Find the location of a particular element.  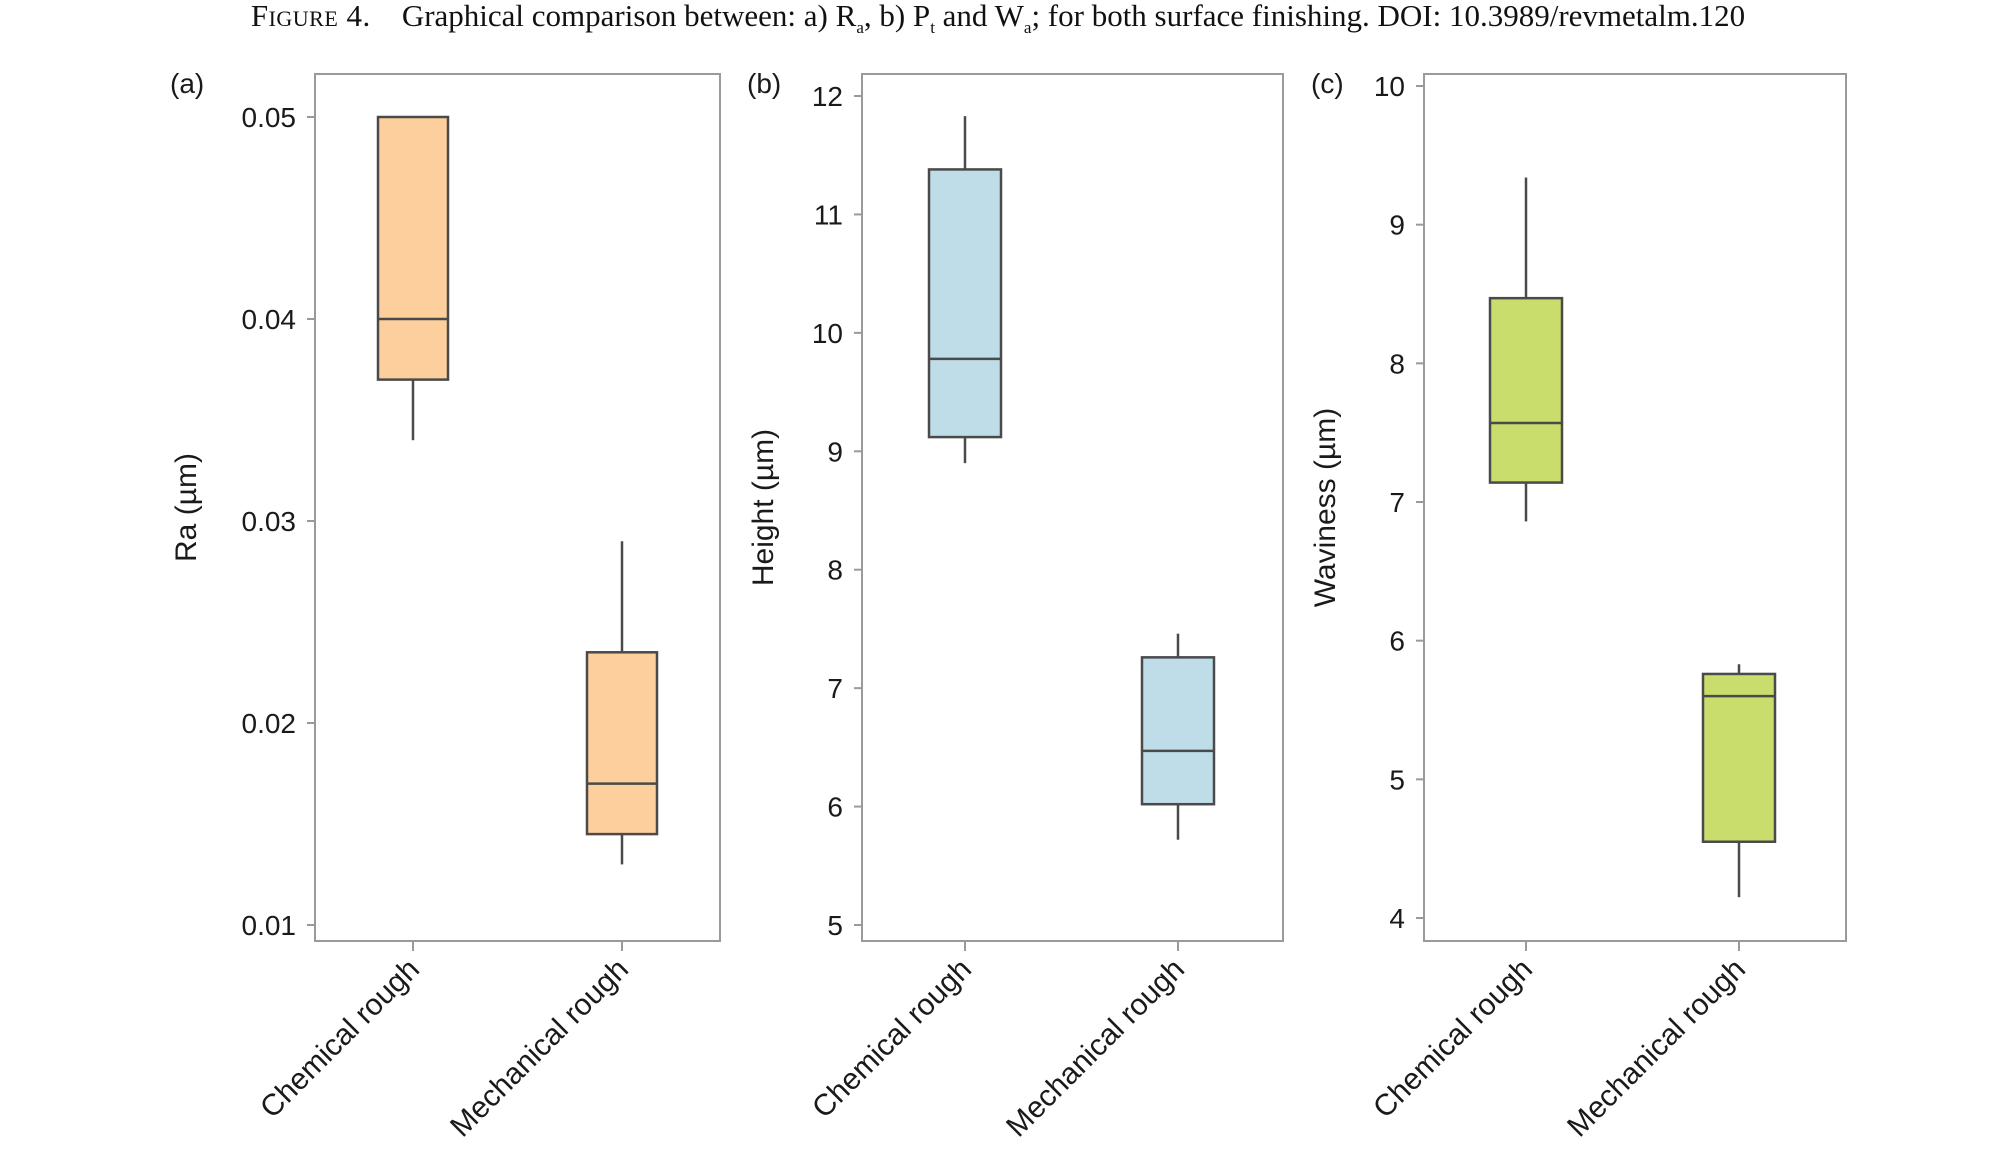

caption-sub-1: a is located at coordinates (860, 27).